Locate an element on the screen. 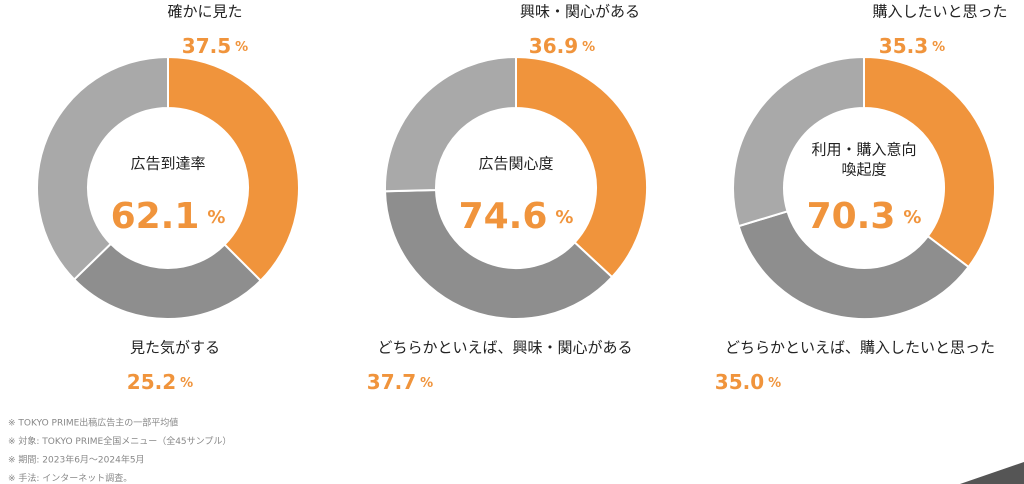 This screenshot has width=1024, height=484. value-number: 35.3 is located at coordinates (903, 46).